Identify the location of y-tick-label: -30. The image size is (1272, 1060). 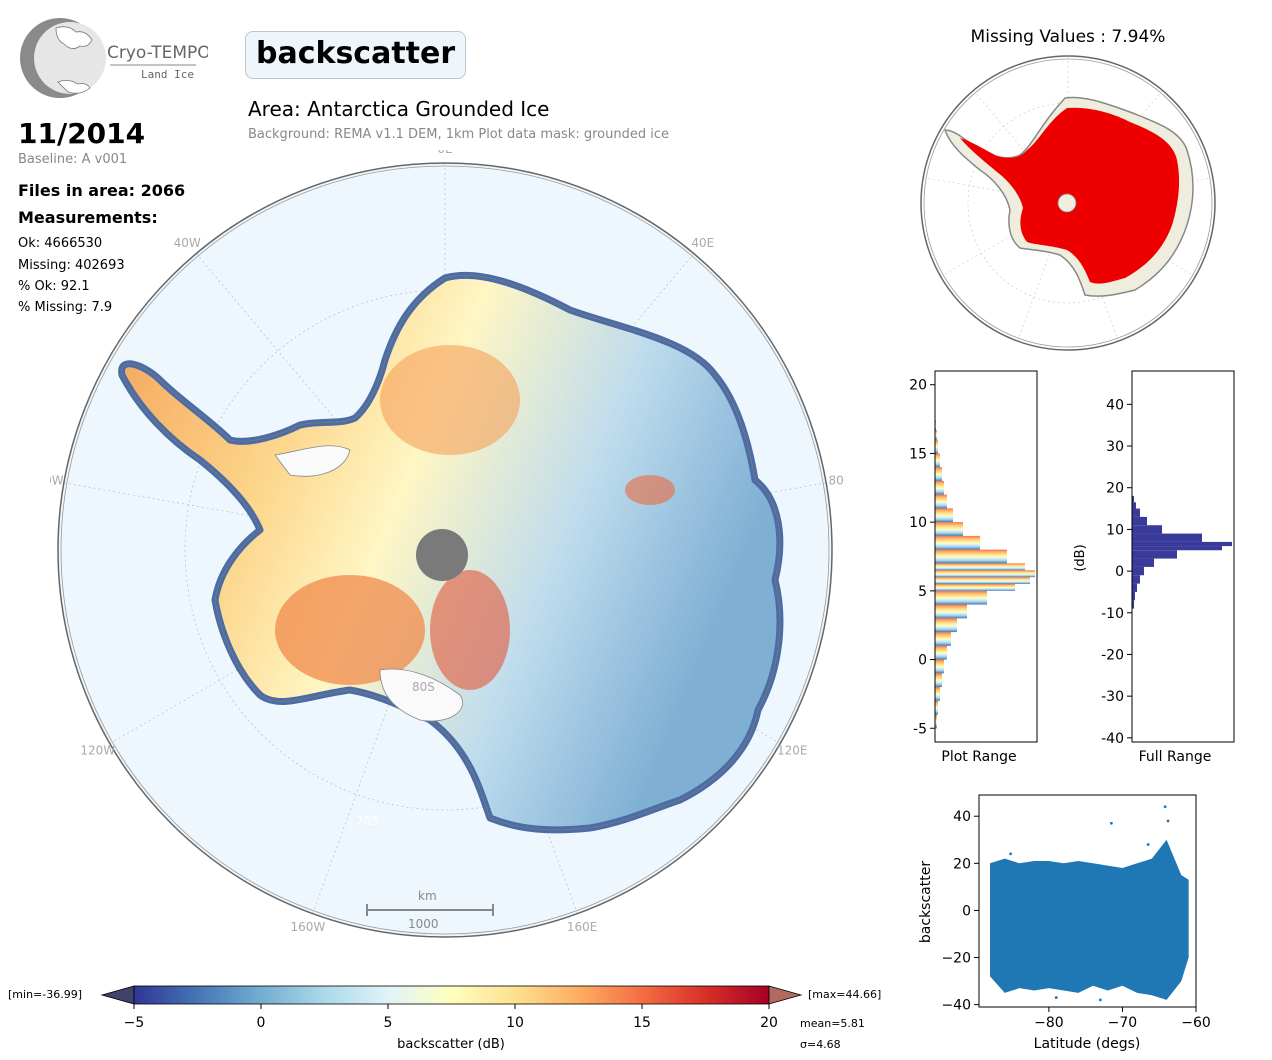
(1112, 697).